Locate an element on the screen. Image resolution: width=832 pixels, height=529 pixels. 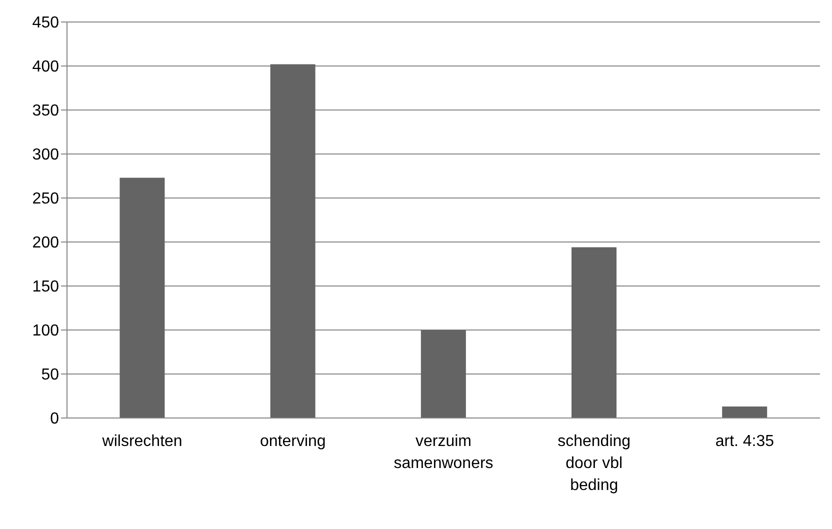
y-tick-label: 50 is located at coordinates (50, 375).